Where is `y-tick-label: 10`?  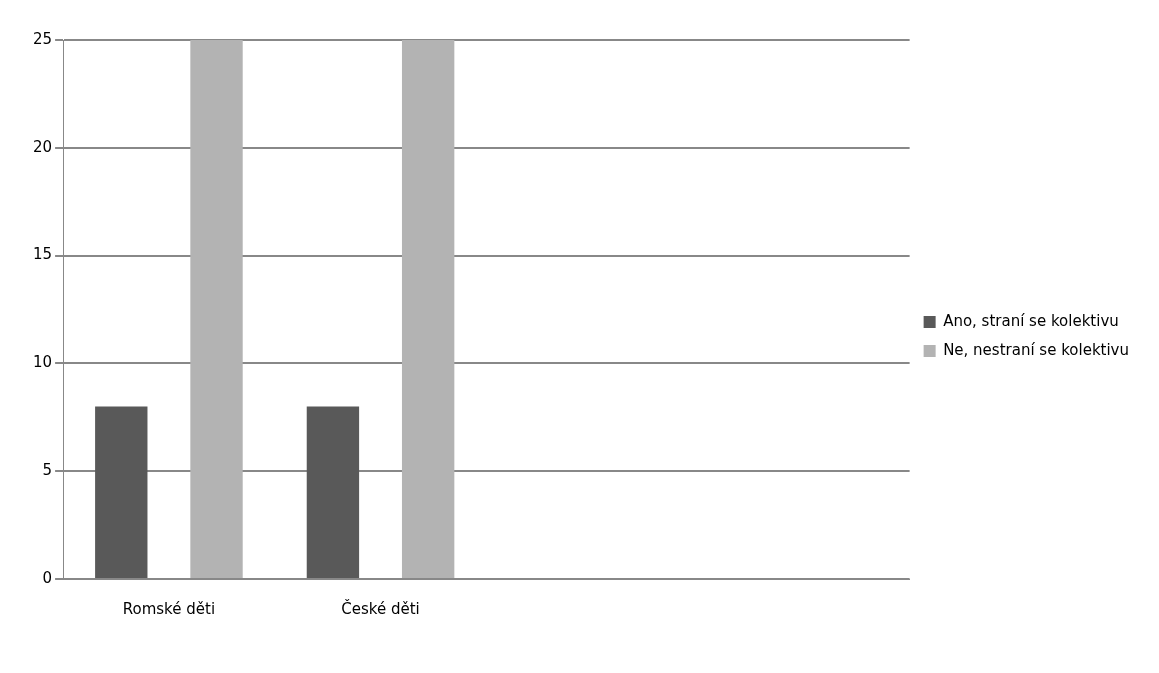
y-tick-label: 10 is located at coordinates (42, 362).